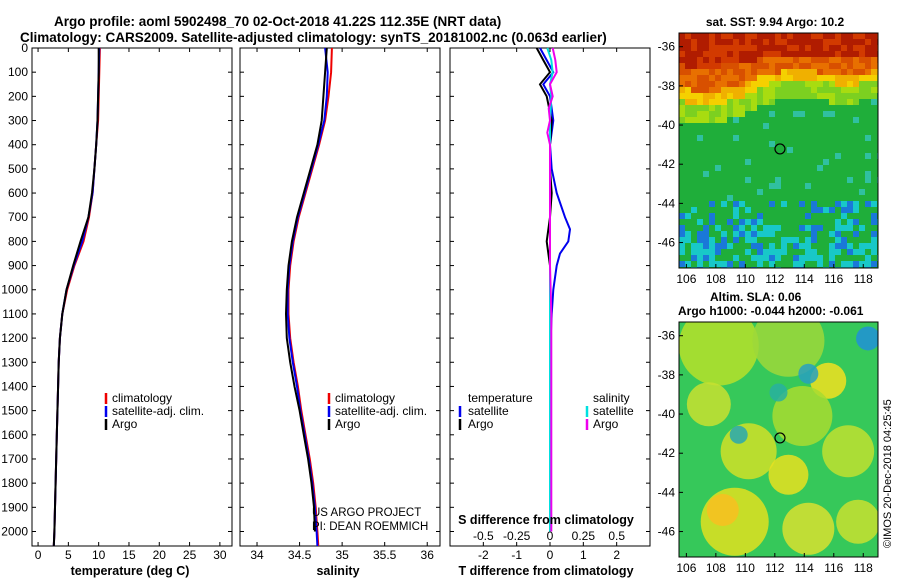 The width and height of the screenshot is (900, 585). I want to click on temperature-legend: climatology satellite-adj. clim. Argo, so click(154, 411).